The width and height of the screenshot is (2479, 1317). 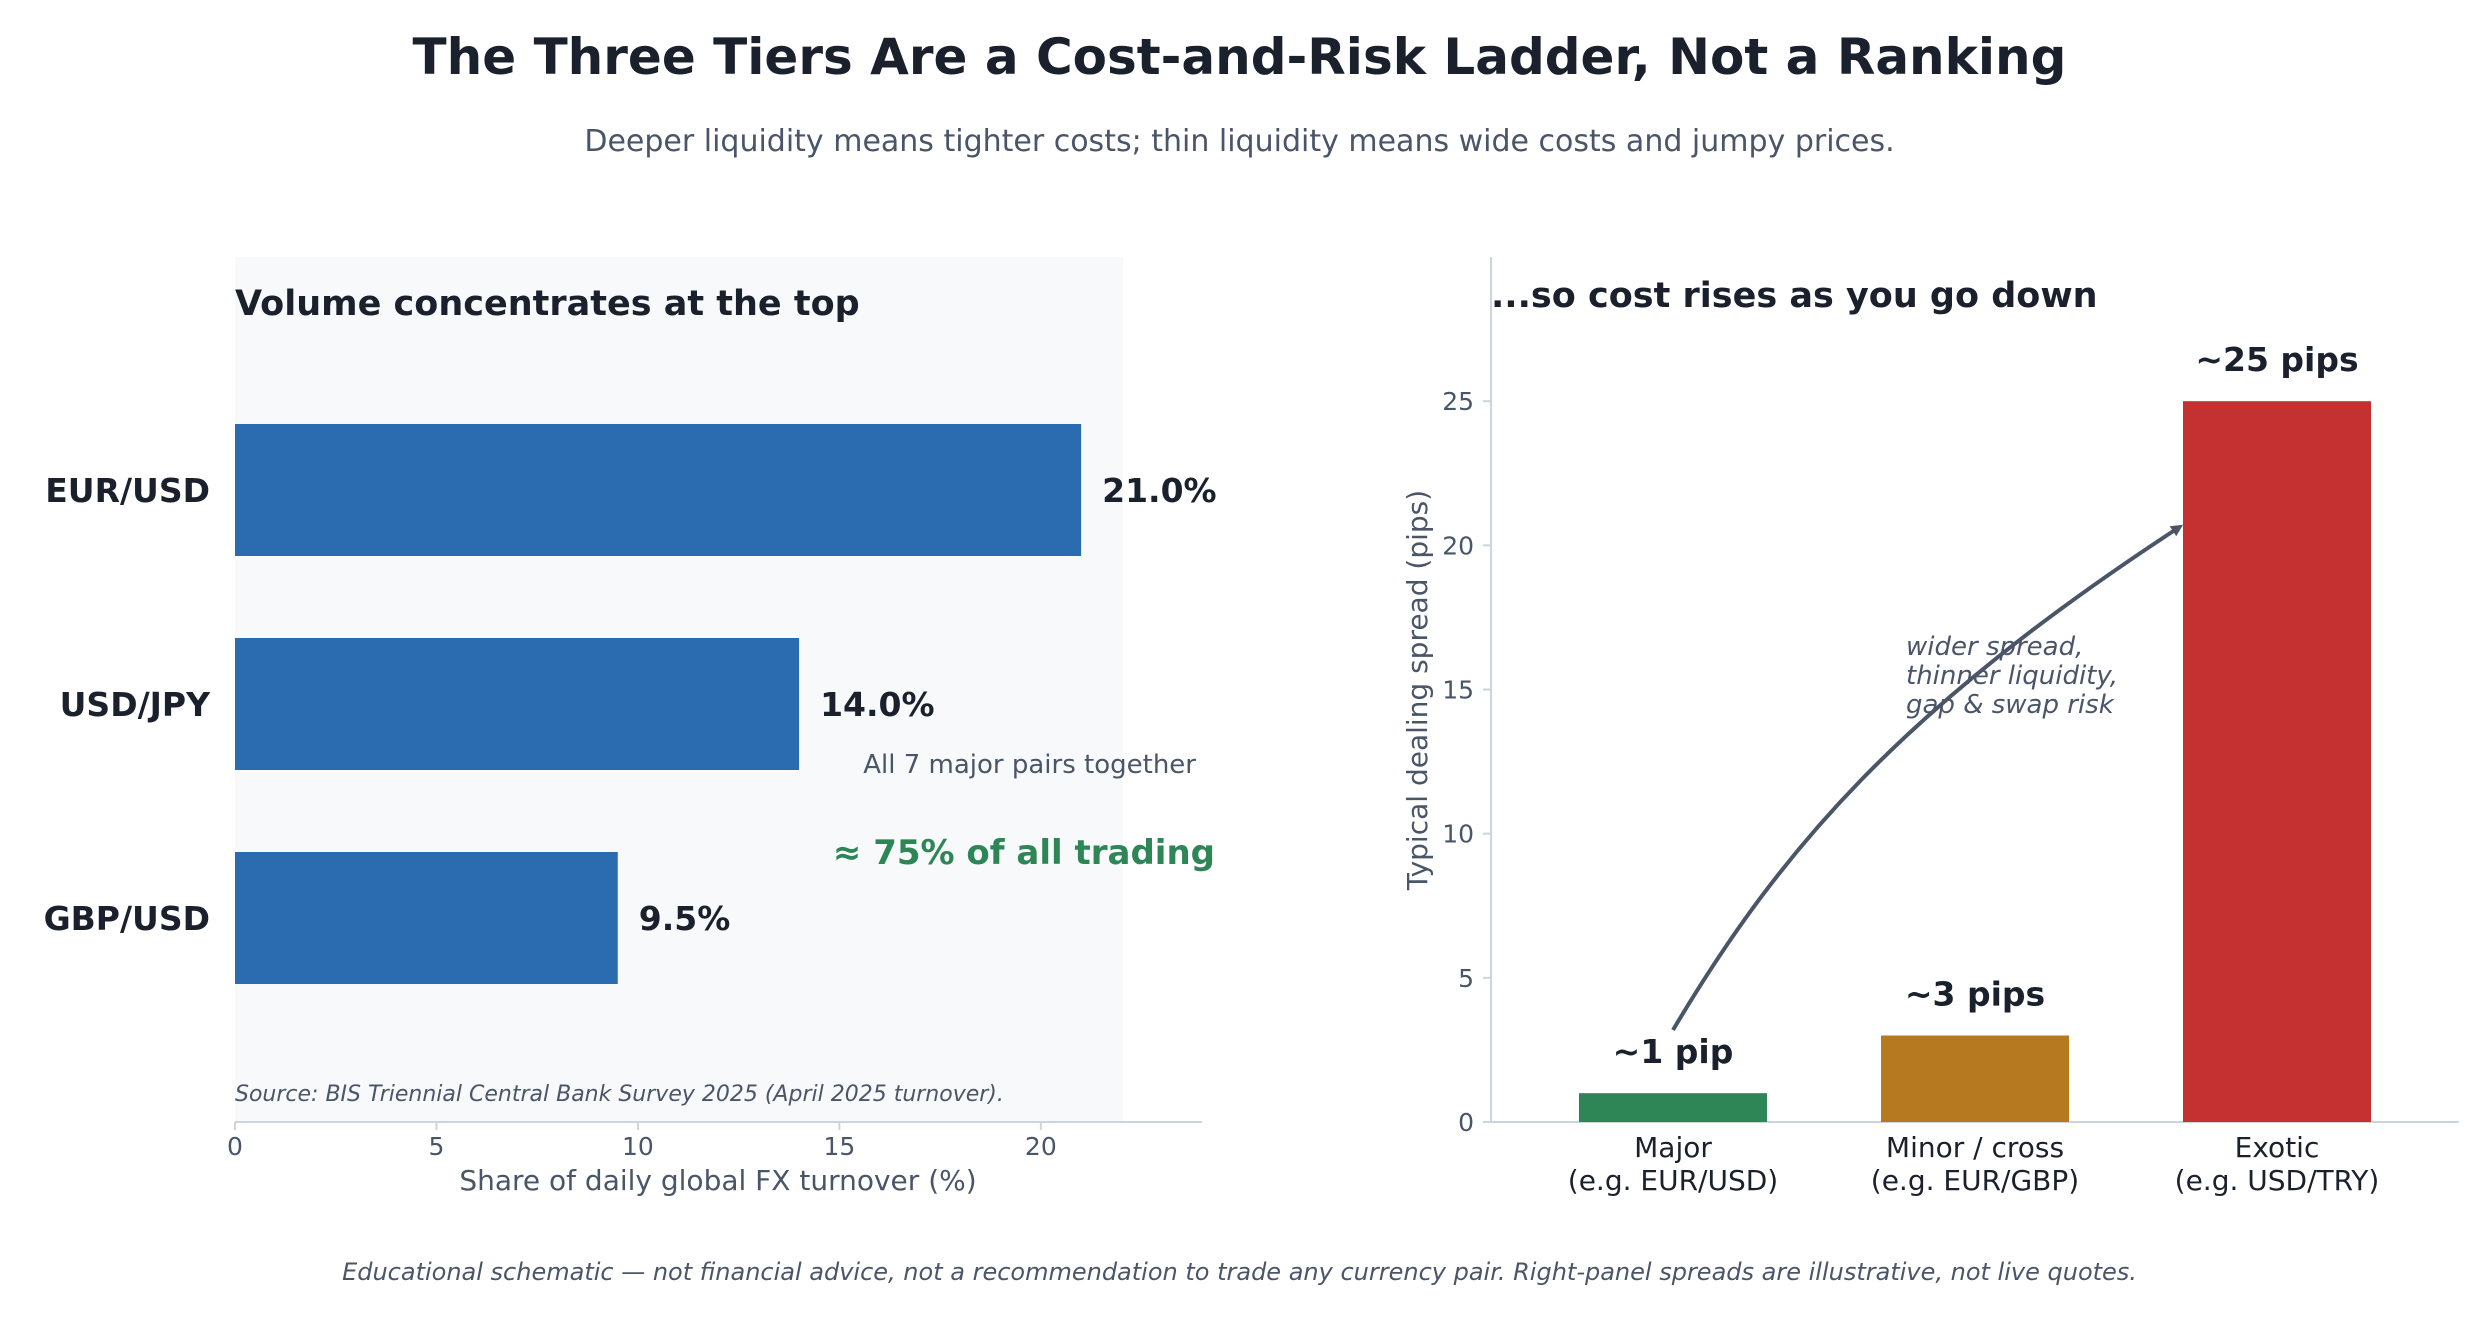 What do you see at coordinates (1975, 1147) in the screenshot?
I see `category-label: Minor / cross` at bounding box center [1975, 1147].